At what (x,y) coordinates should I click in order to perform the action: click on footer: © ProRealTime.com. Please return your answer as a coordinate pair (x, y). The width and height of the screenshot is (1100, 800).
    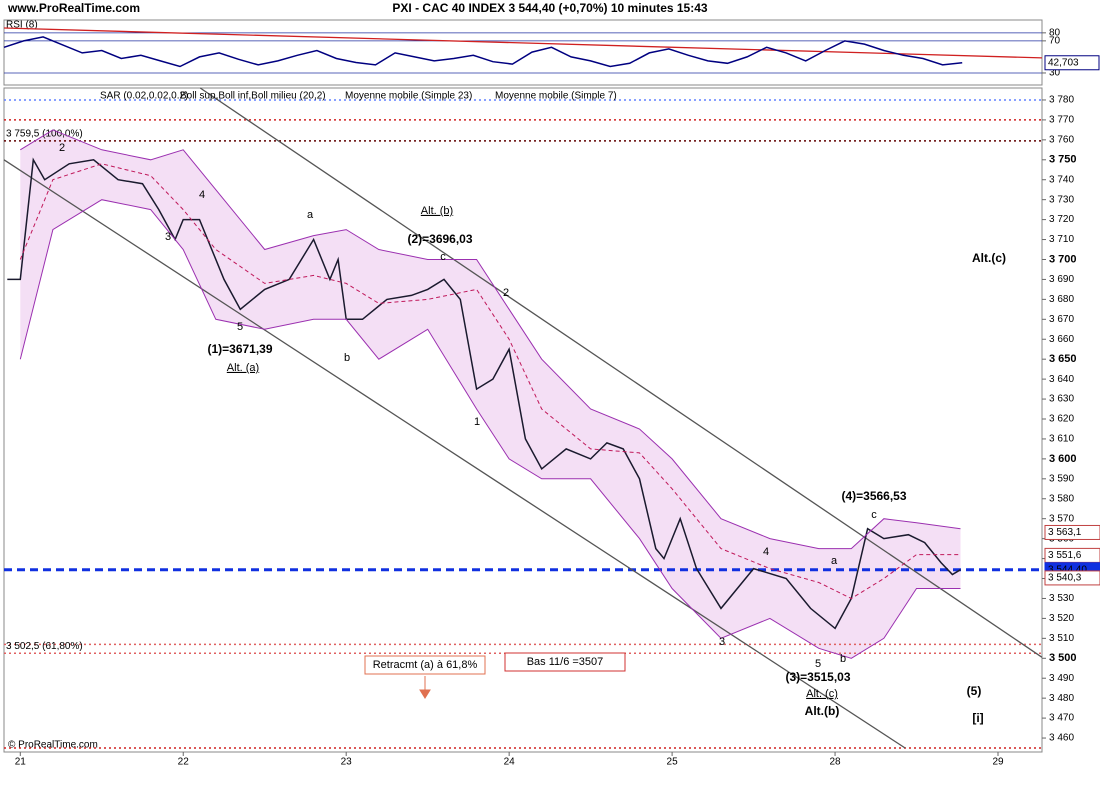
    Looking at the image, I should click on (53, 745).